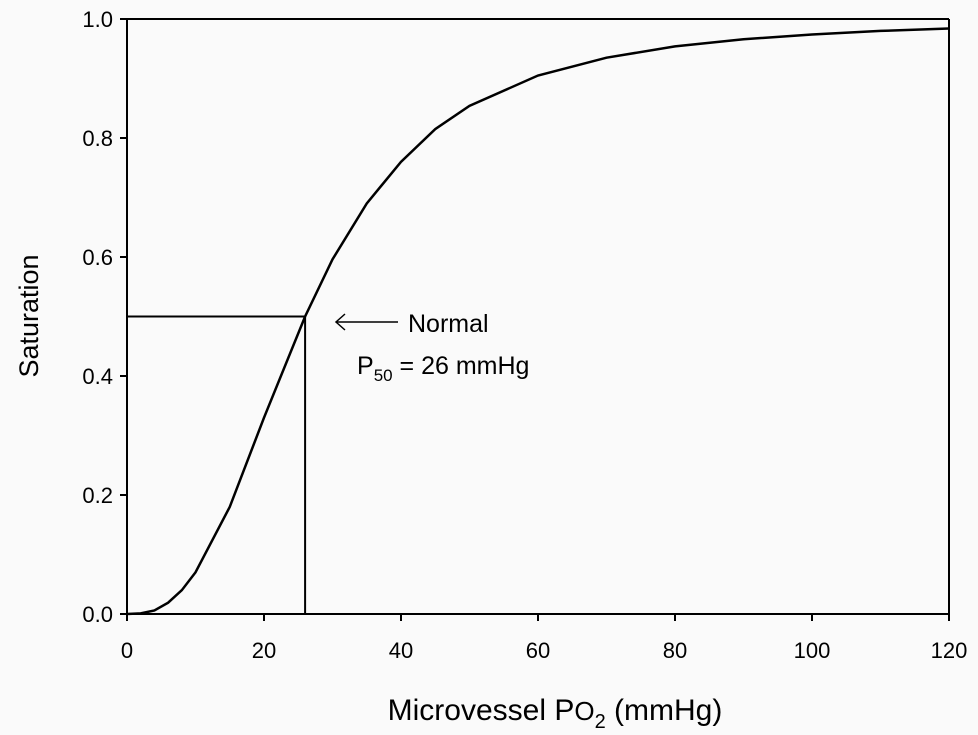  I want to click on annotation-part: = 26 mmHg, so click(461, 366).